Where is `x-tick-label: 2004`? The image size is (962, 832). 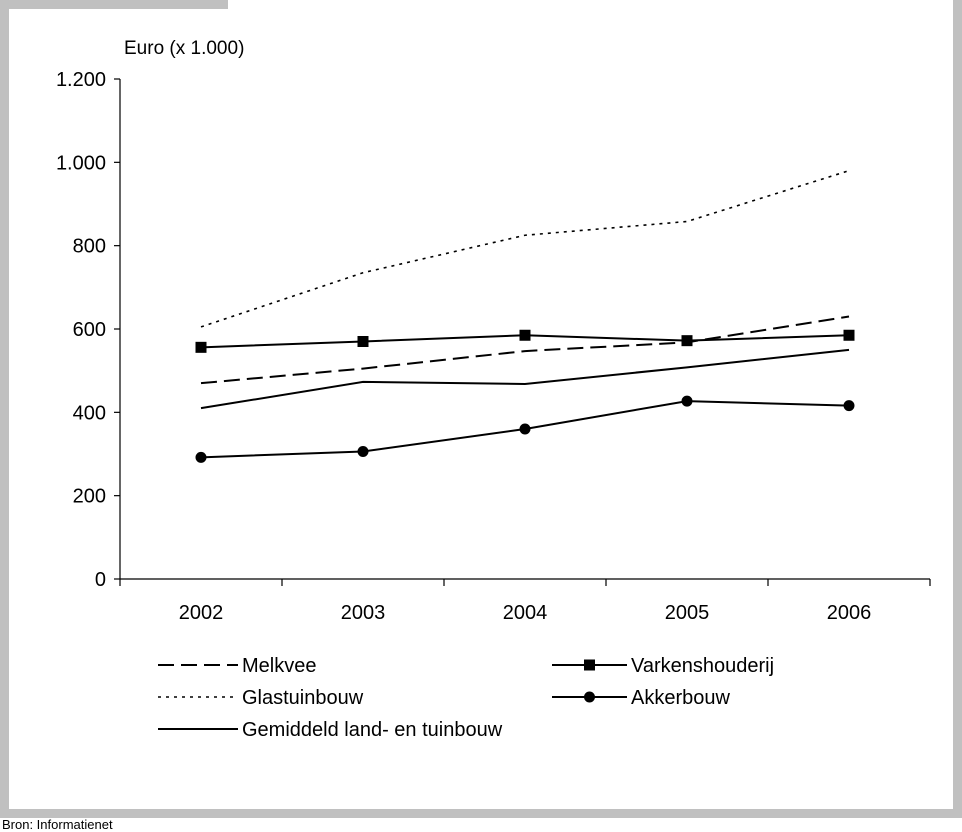
x-tick-label: 2004 is located at coordinates (525, 613).